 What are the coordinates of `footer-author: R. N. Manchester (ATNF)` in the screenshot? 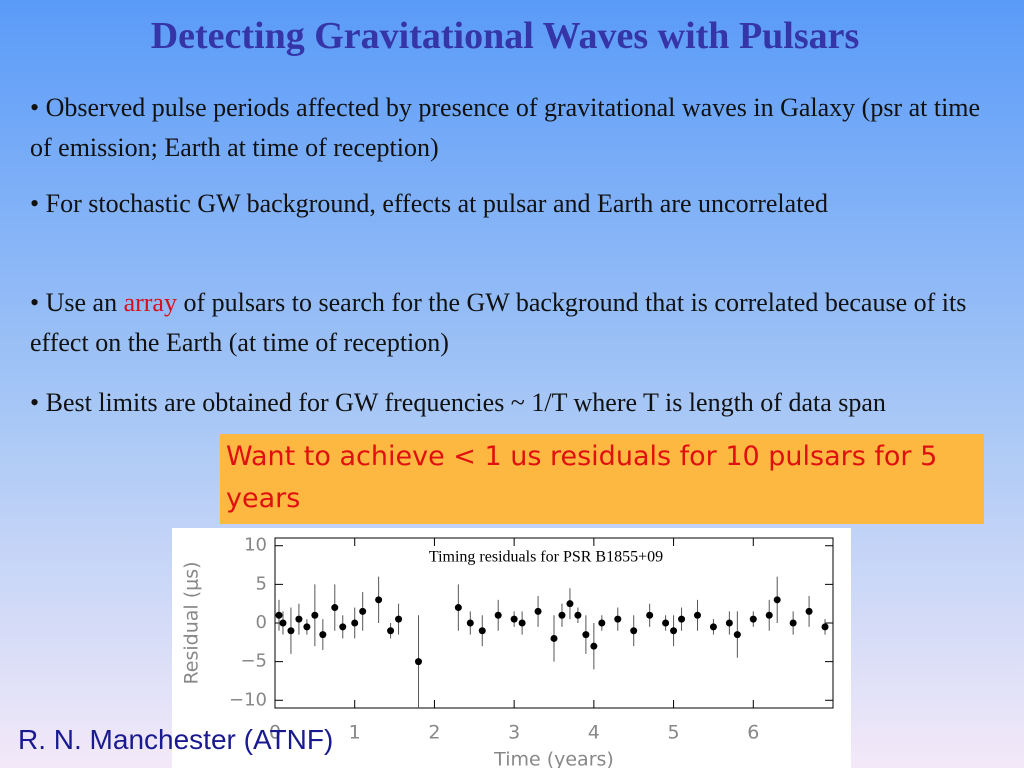 It's located at (176, 739).